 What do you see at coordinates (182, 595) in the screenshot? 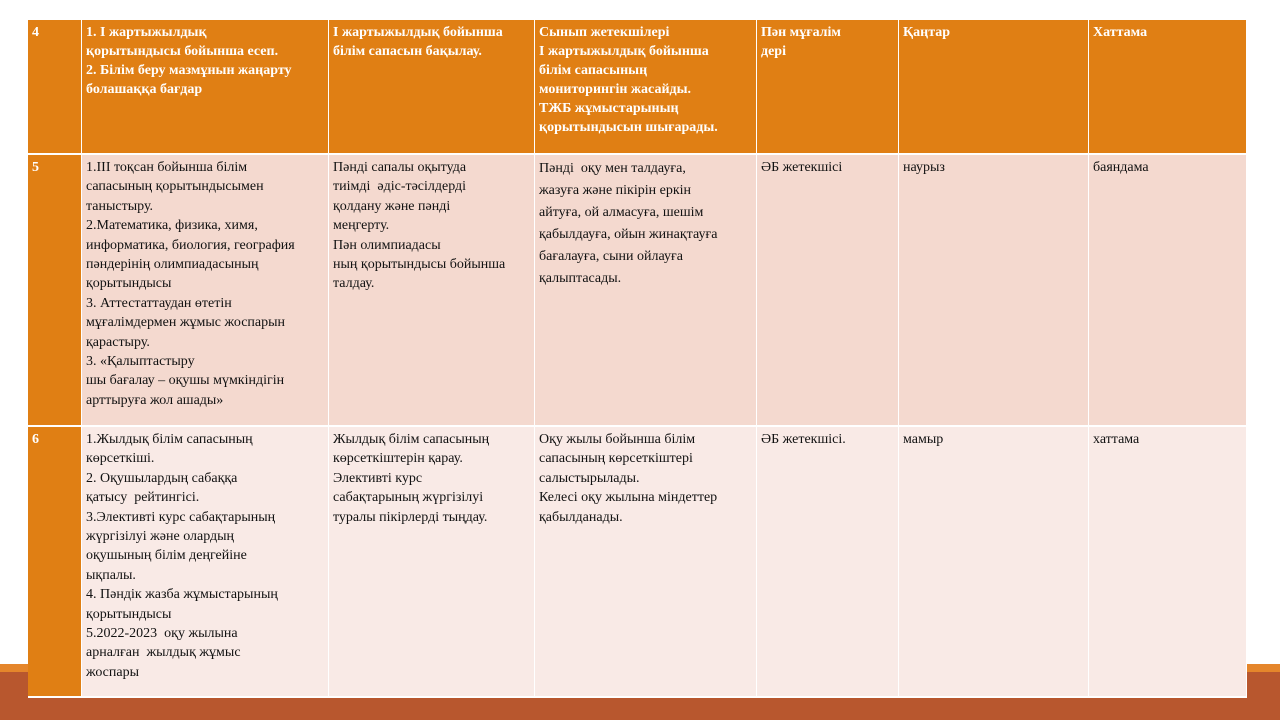
I see `cell-text: 4. Пәндік жазба жұмыстарының` at bounding box center [182, 595].